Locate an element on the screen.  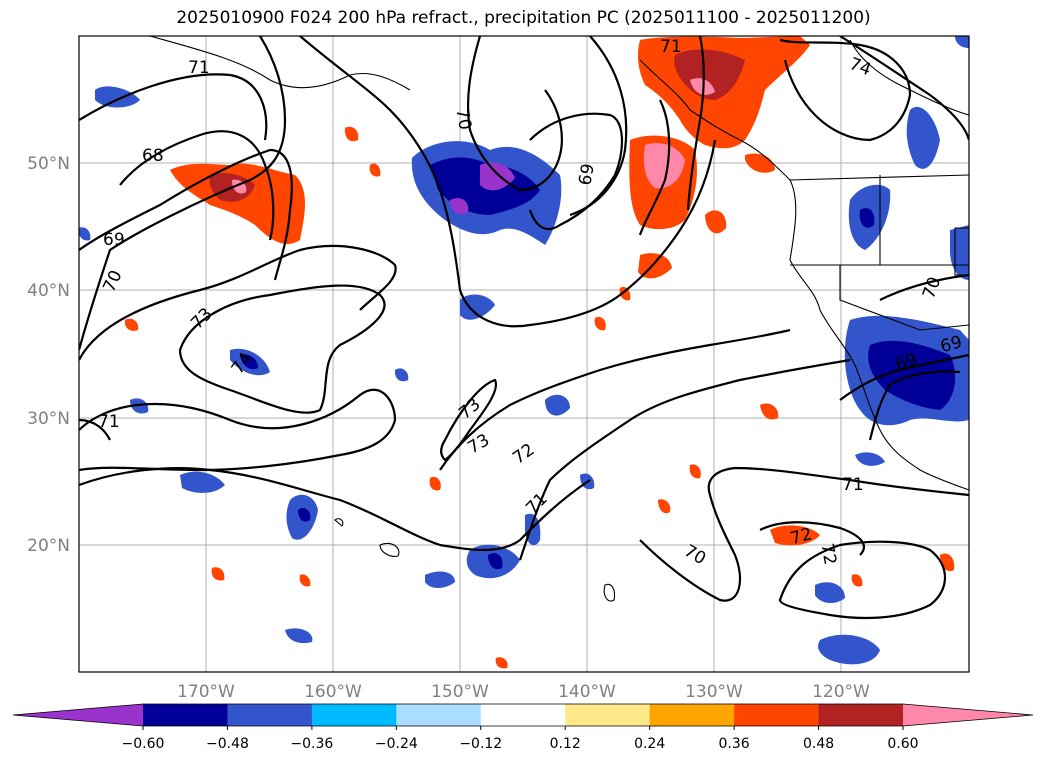
lon-tick-label: 130°W is located at coordinates (714, 692).